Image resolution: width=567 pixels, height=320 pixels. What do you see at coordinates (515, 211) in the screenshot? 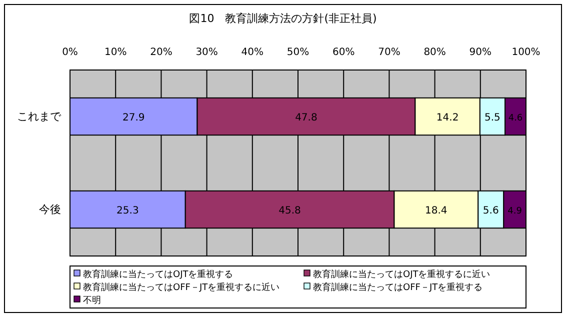
I see `data-label: 4.9` at bounding box center [515, 211].